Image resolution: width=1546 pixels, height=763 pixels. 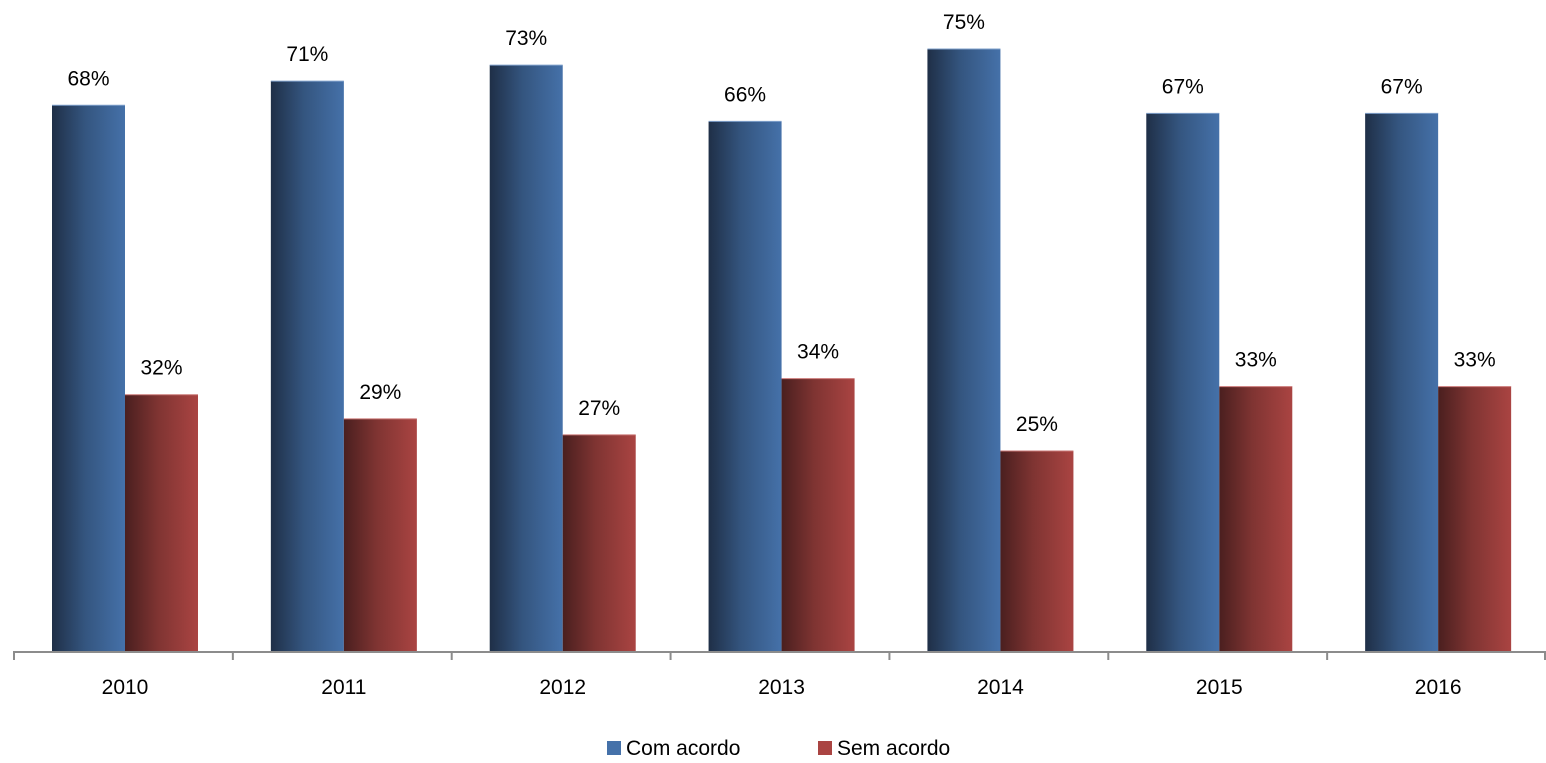 I want to click on x-tick-label-2011: 2011, so click(x=343, y=687).